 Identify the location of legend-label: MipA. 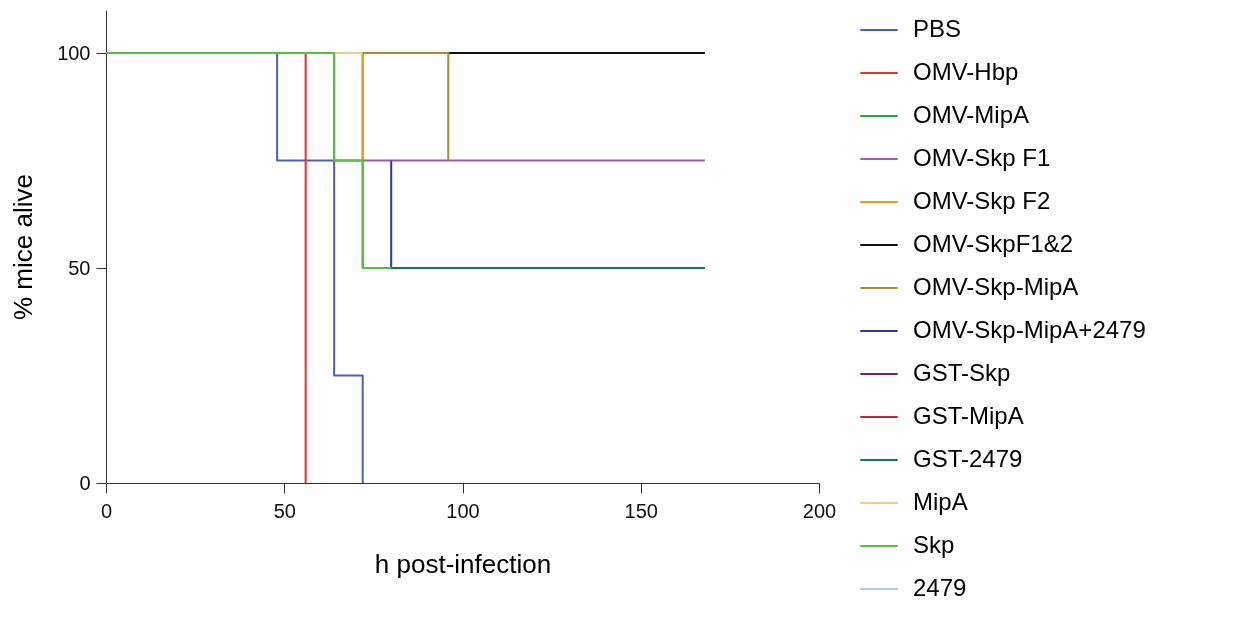
(940, 501).